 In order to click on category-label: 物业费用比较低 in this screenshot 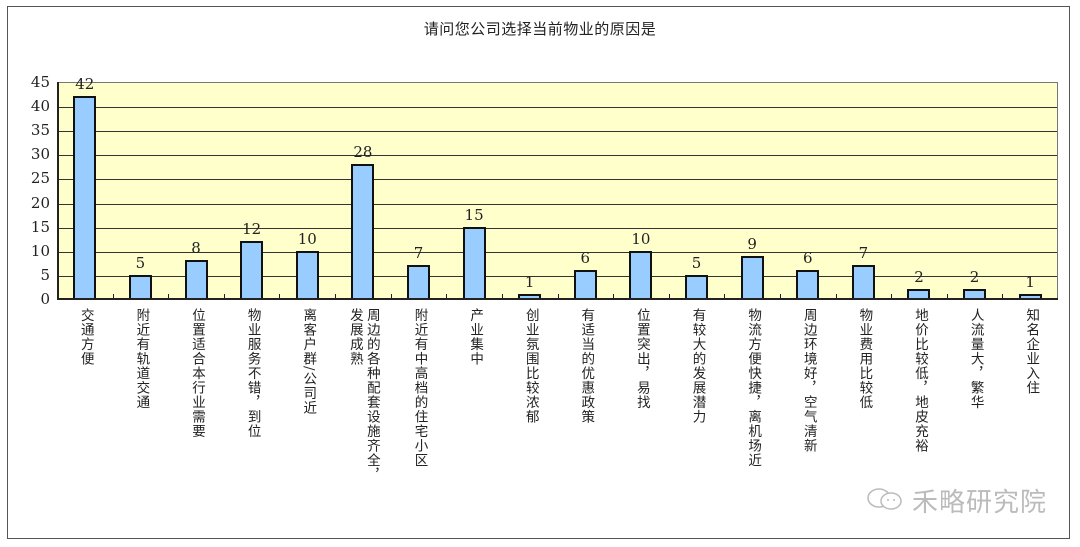, I will do `click(864, 359)`.